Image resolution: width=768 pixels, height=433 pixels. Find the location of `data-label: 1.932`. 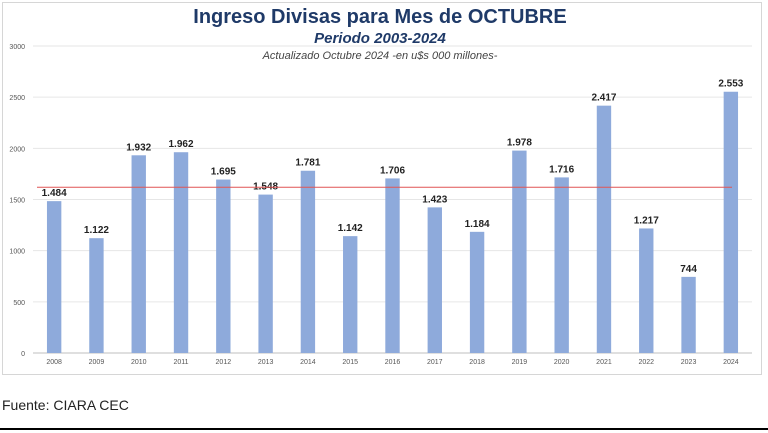

data-label: 1.932 is located at coordinates (138, 147).